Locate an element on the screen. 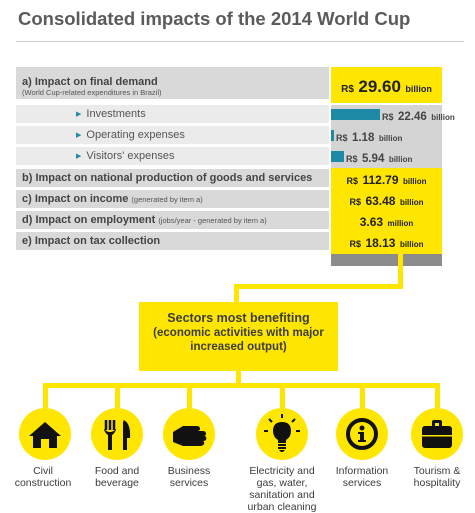 Image resolution: width=475 pixels, height=513 pixels. fork-knife-icon is located at coordinates (117, 435).